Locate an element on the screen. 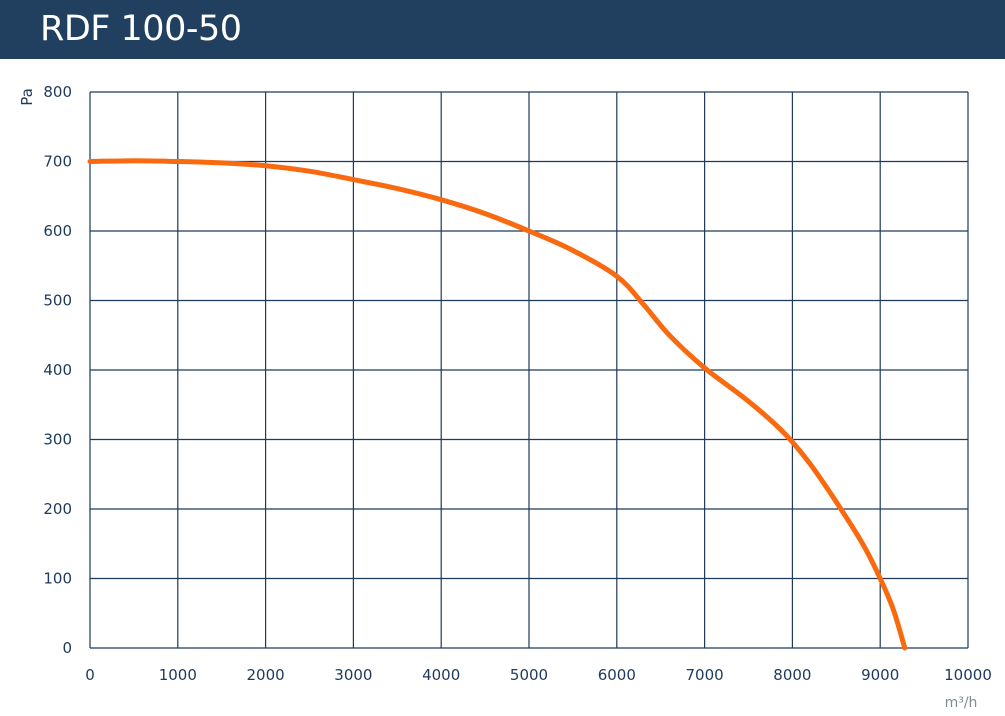 Image resolution: width=1005 pixels, height=716 pixels. y-tick-label: 100 is located at coordinates (57, 579).